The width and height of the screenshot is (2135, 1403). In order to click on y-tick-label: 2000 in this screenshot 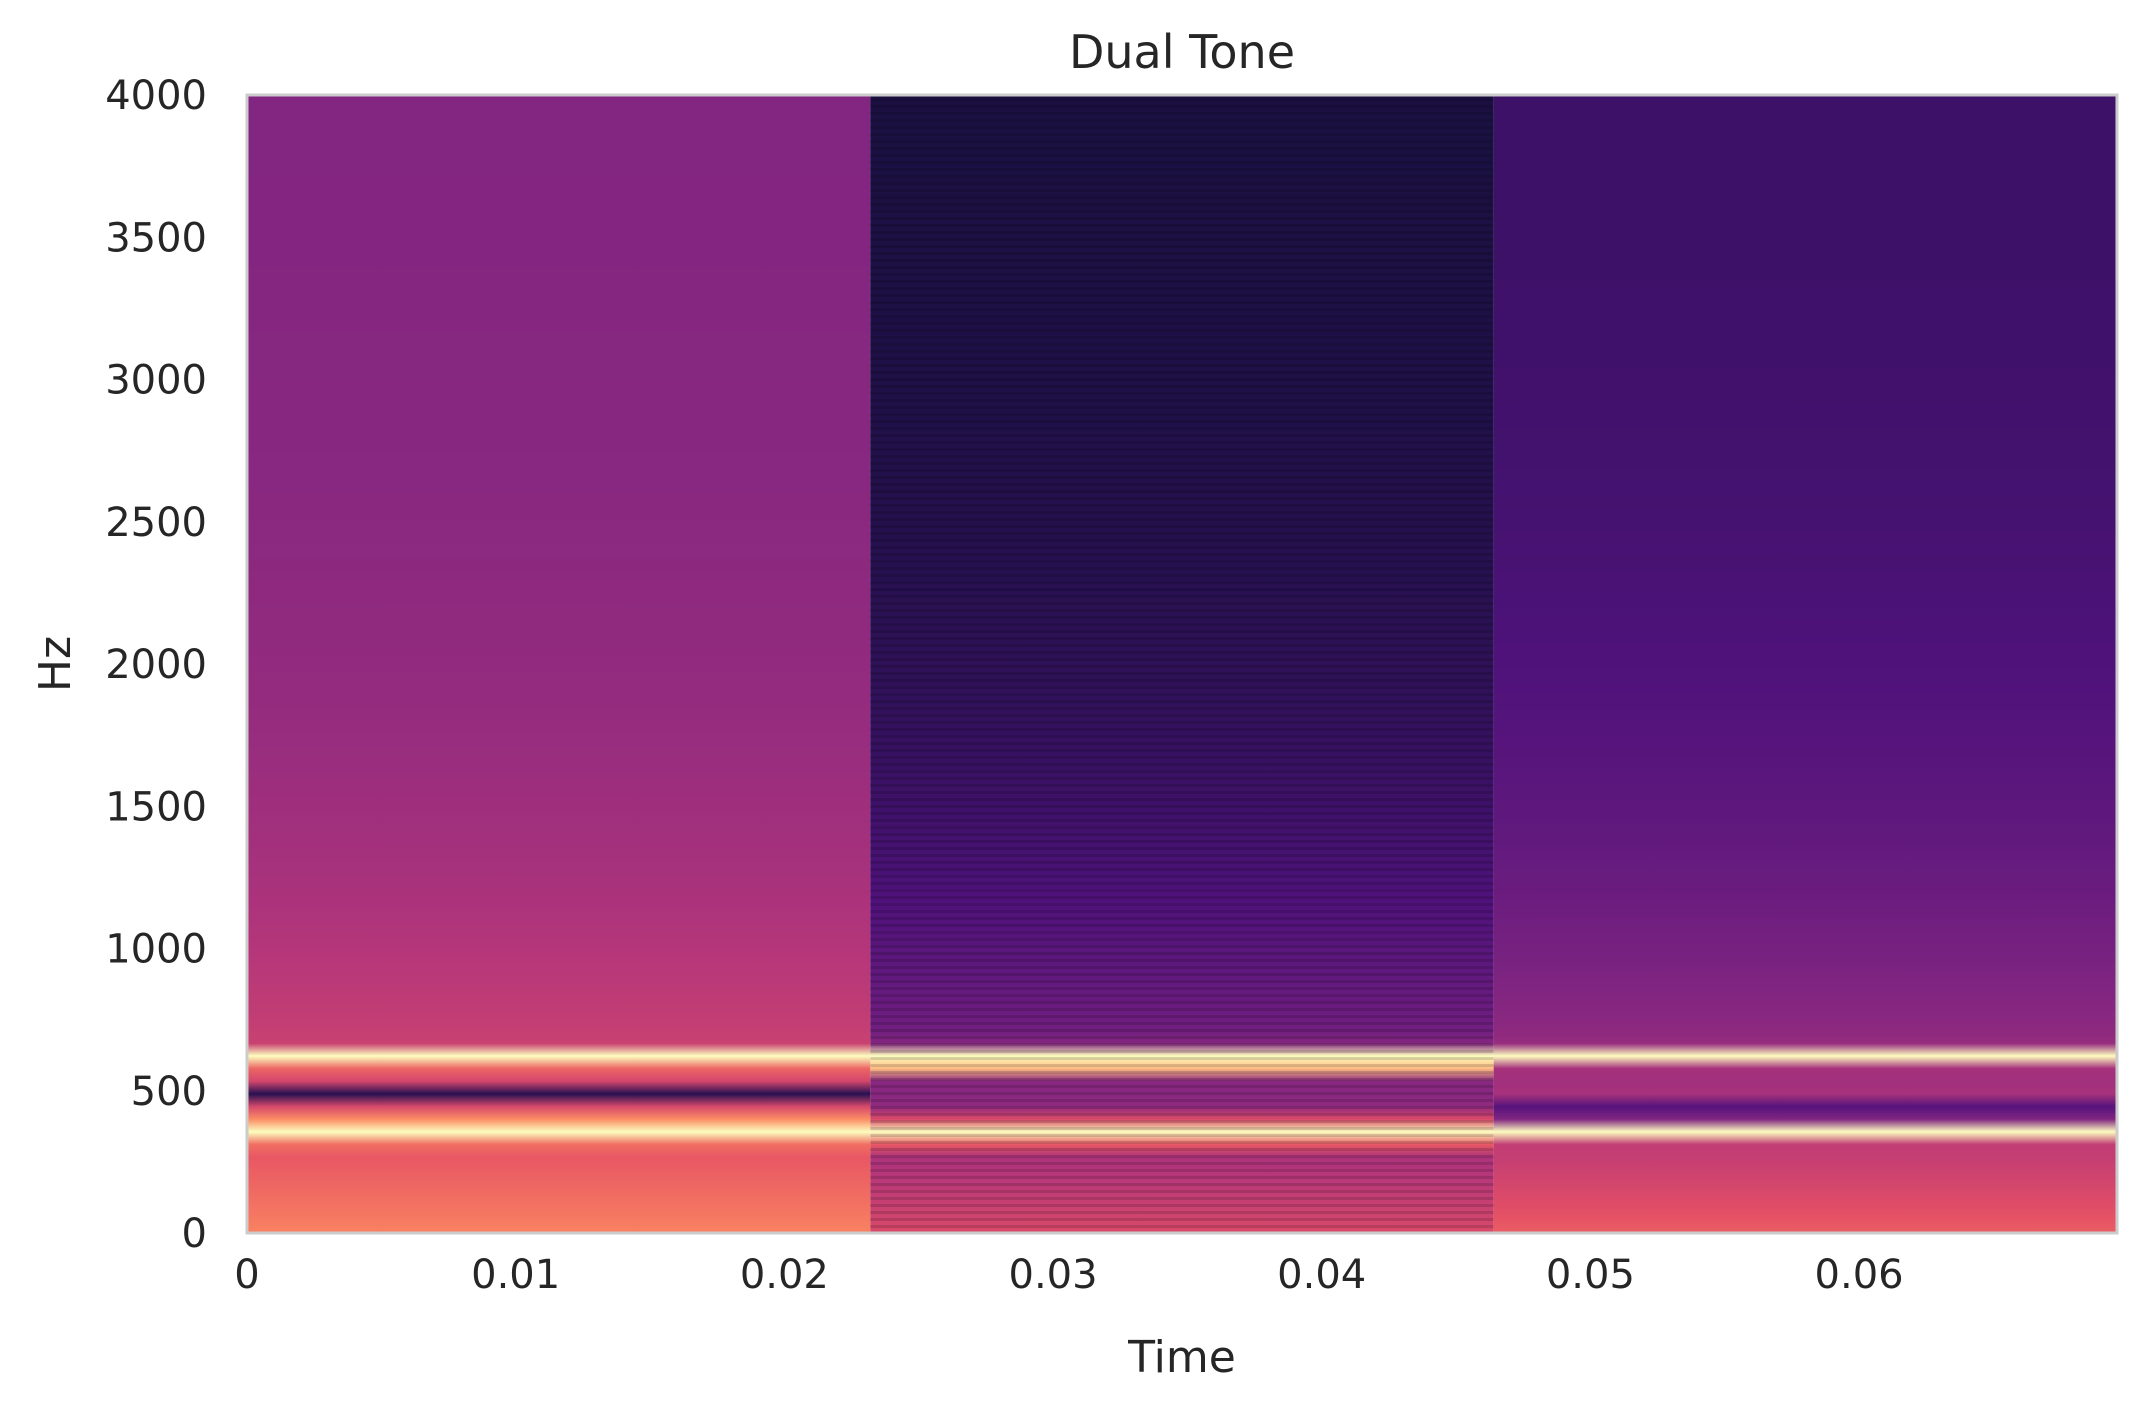, I will do `click(156, 665)`.